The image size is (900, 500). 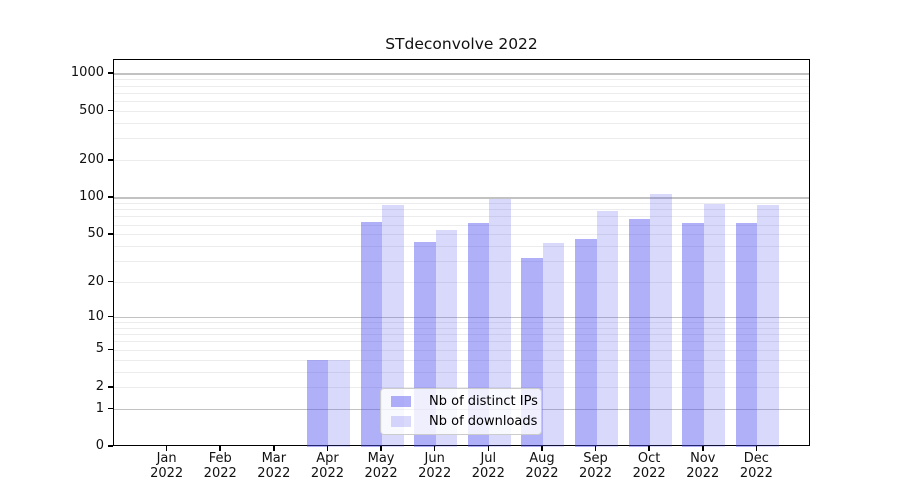 I want to click on bar-may-distinct-ips, so click(x=371, y=334).